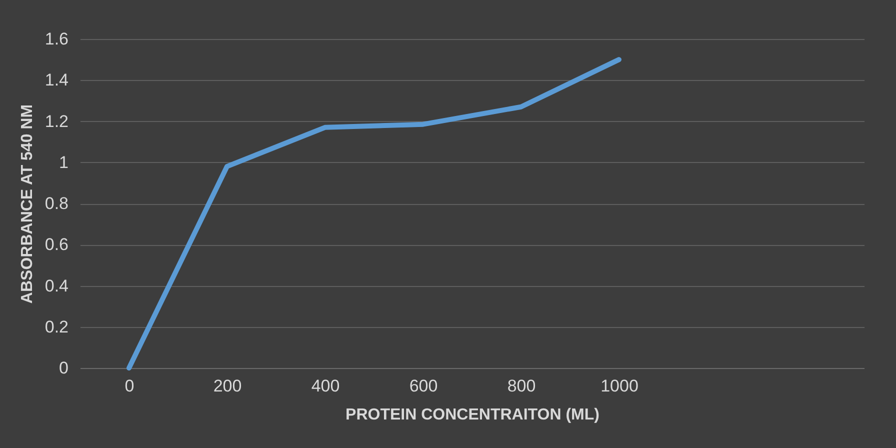  I want to click on x-tick-label: 200, so click(227, 386).